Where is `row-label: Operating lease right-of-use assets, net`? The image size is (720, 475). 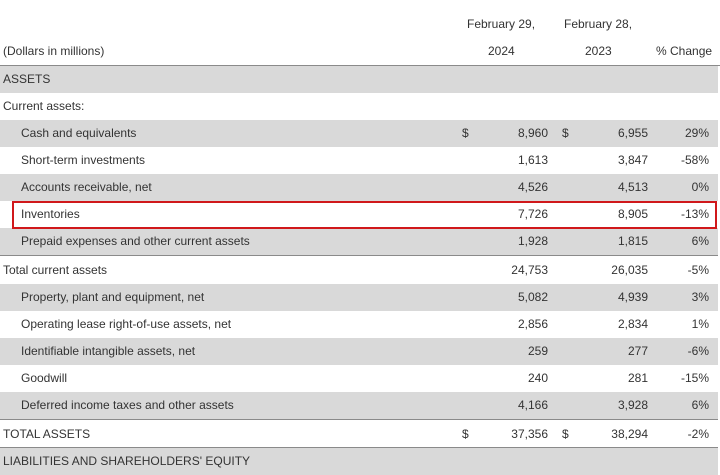
row-label: Operating lease right-of-use assets, net is located at coordinates (126, 324).